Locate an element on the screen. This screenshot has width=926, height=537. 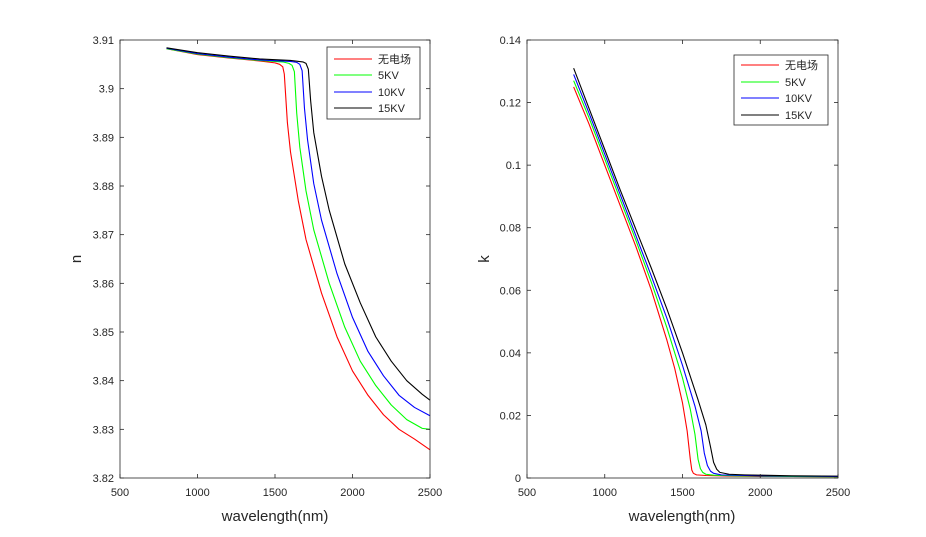
y-tick-label: 3.87 is located at coordinates (103, 236).